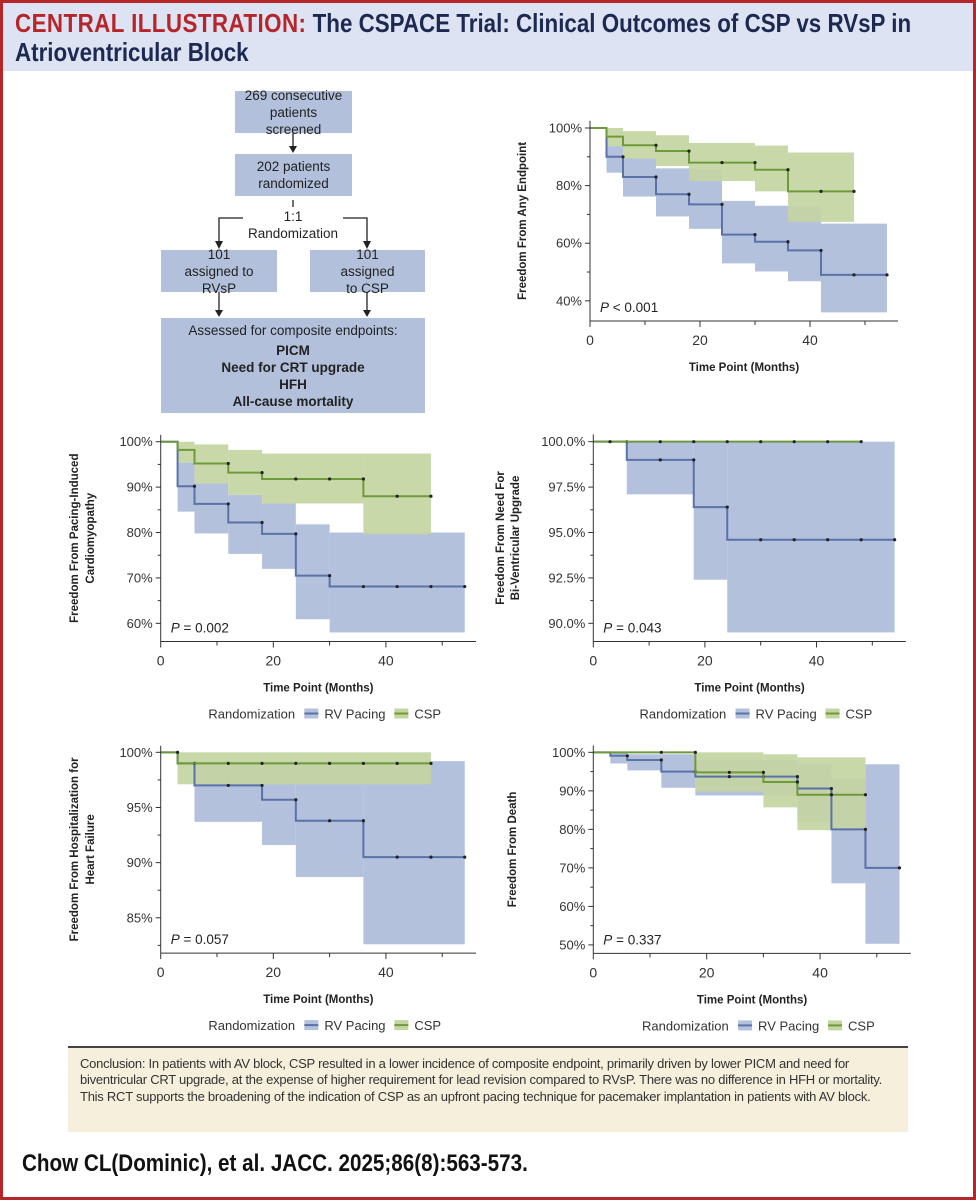  Describe the element at coordinates (91, 537) in the screenshot. I see `y-axis-title: Cardiomyopathy` at that location.